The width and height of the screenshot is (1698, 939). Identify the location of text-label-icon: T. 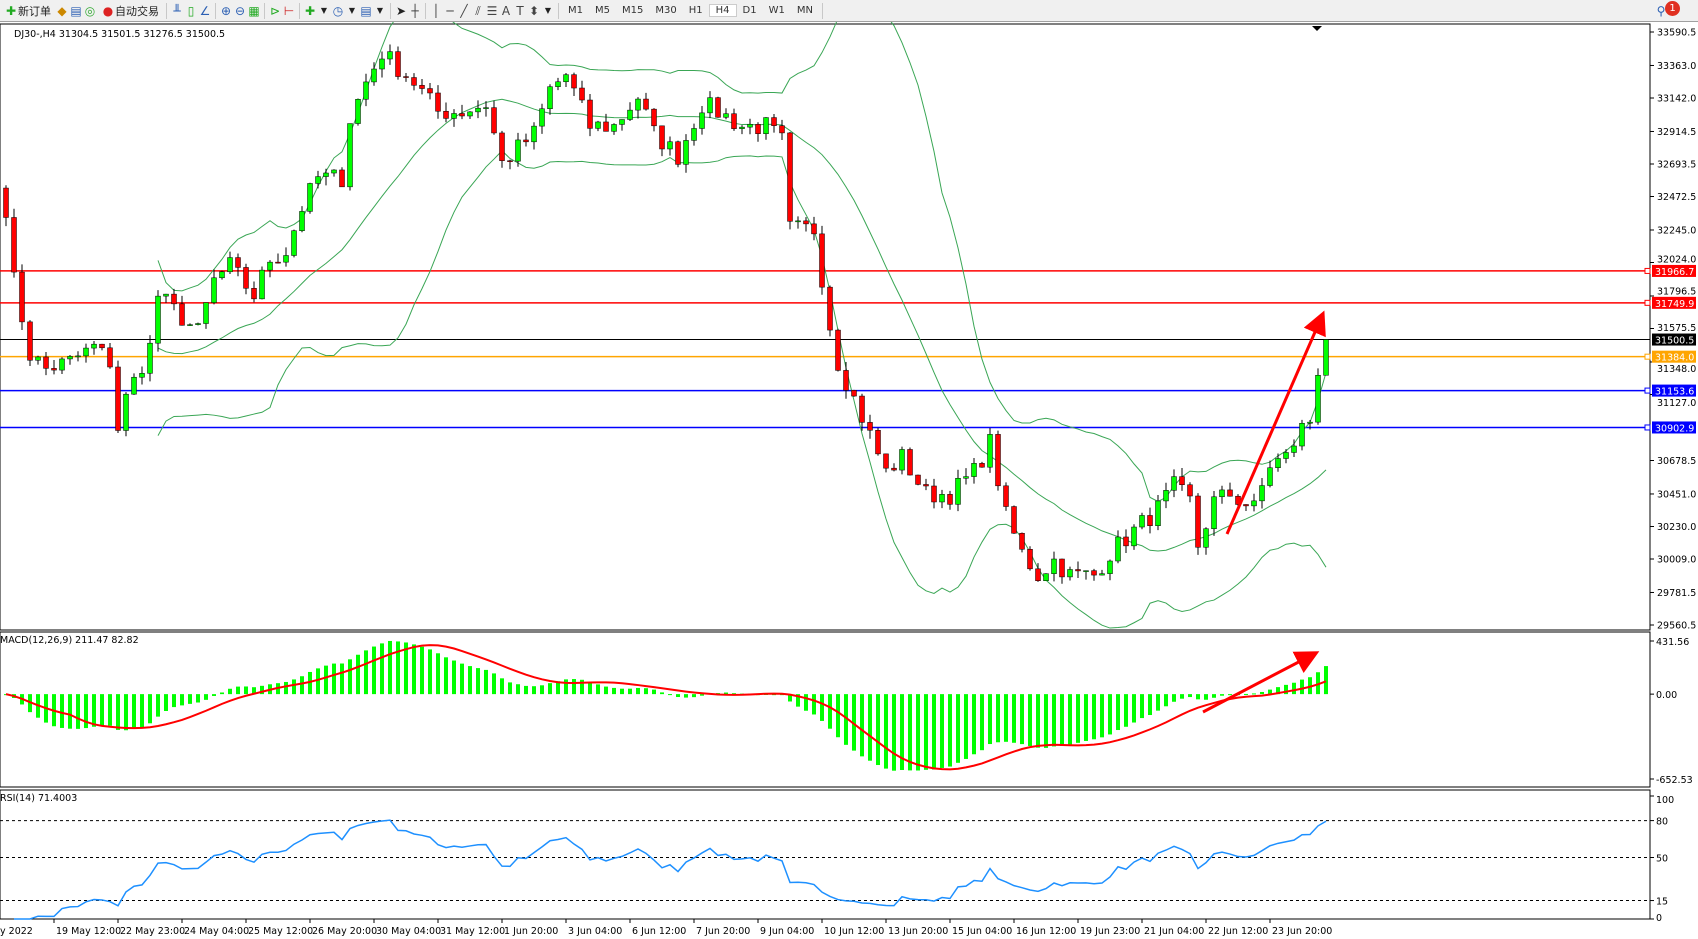
(520, 10).